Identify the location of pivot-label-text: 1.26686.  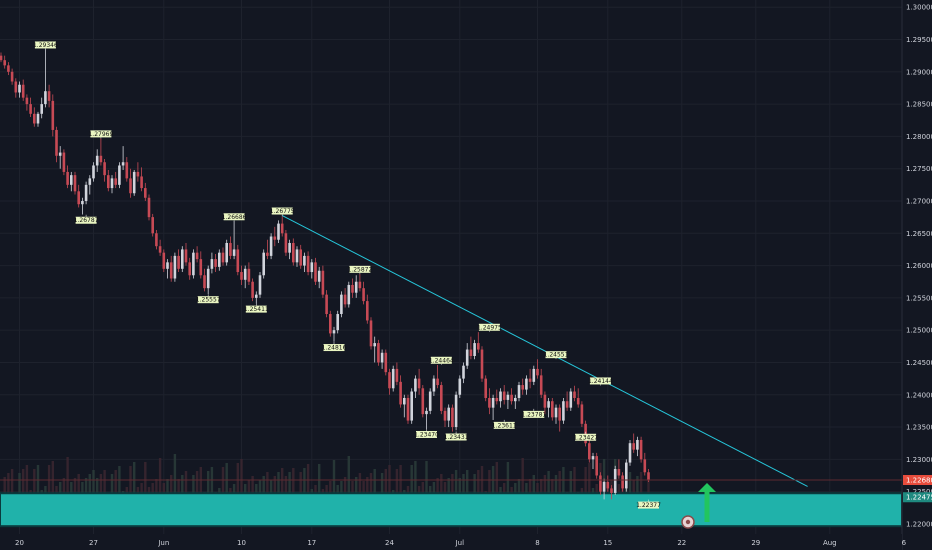
(234, 217).